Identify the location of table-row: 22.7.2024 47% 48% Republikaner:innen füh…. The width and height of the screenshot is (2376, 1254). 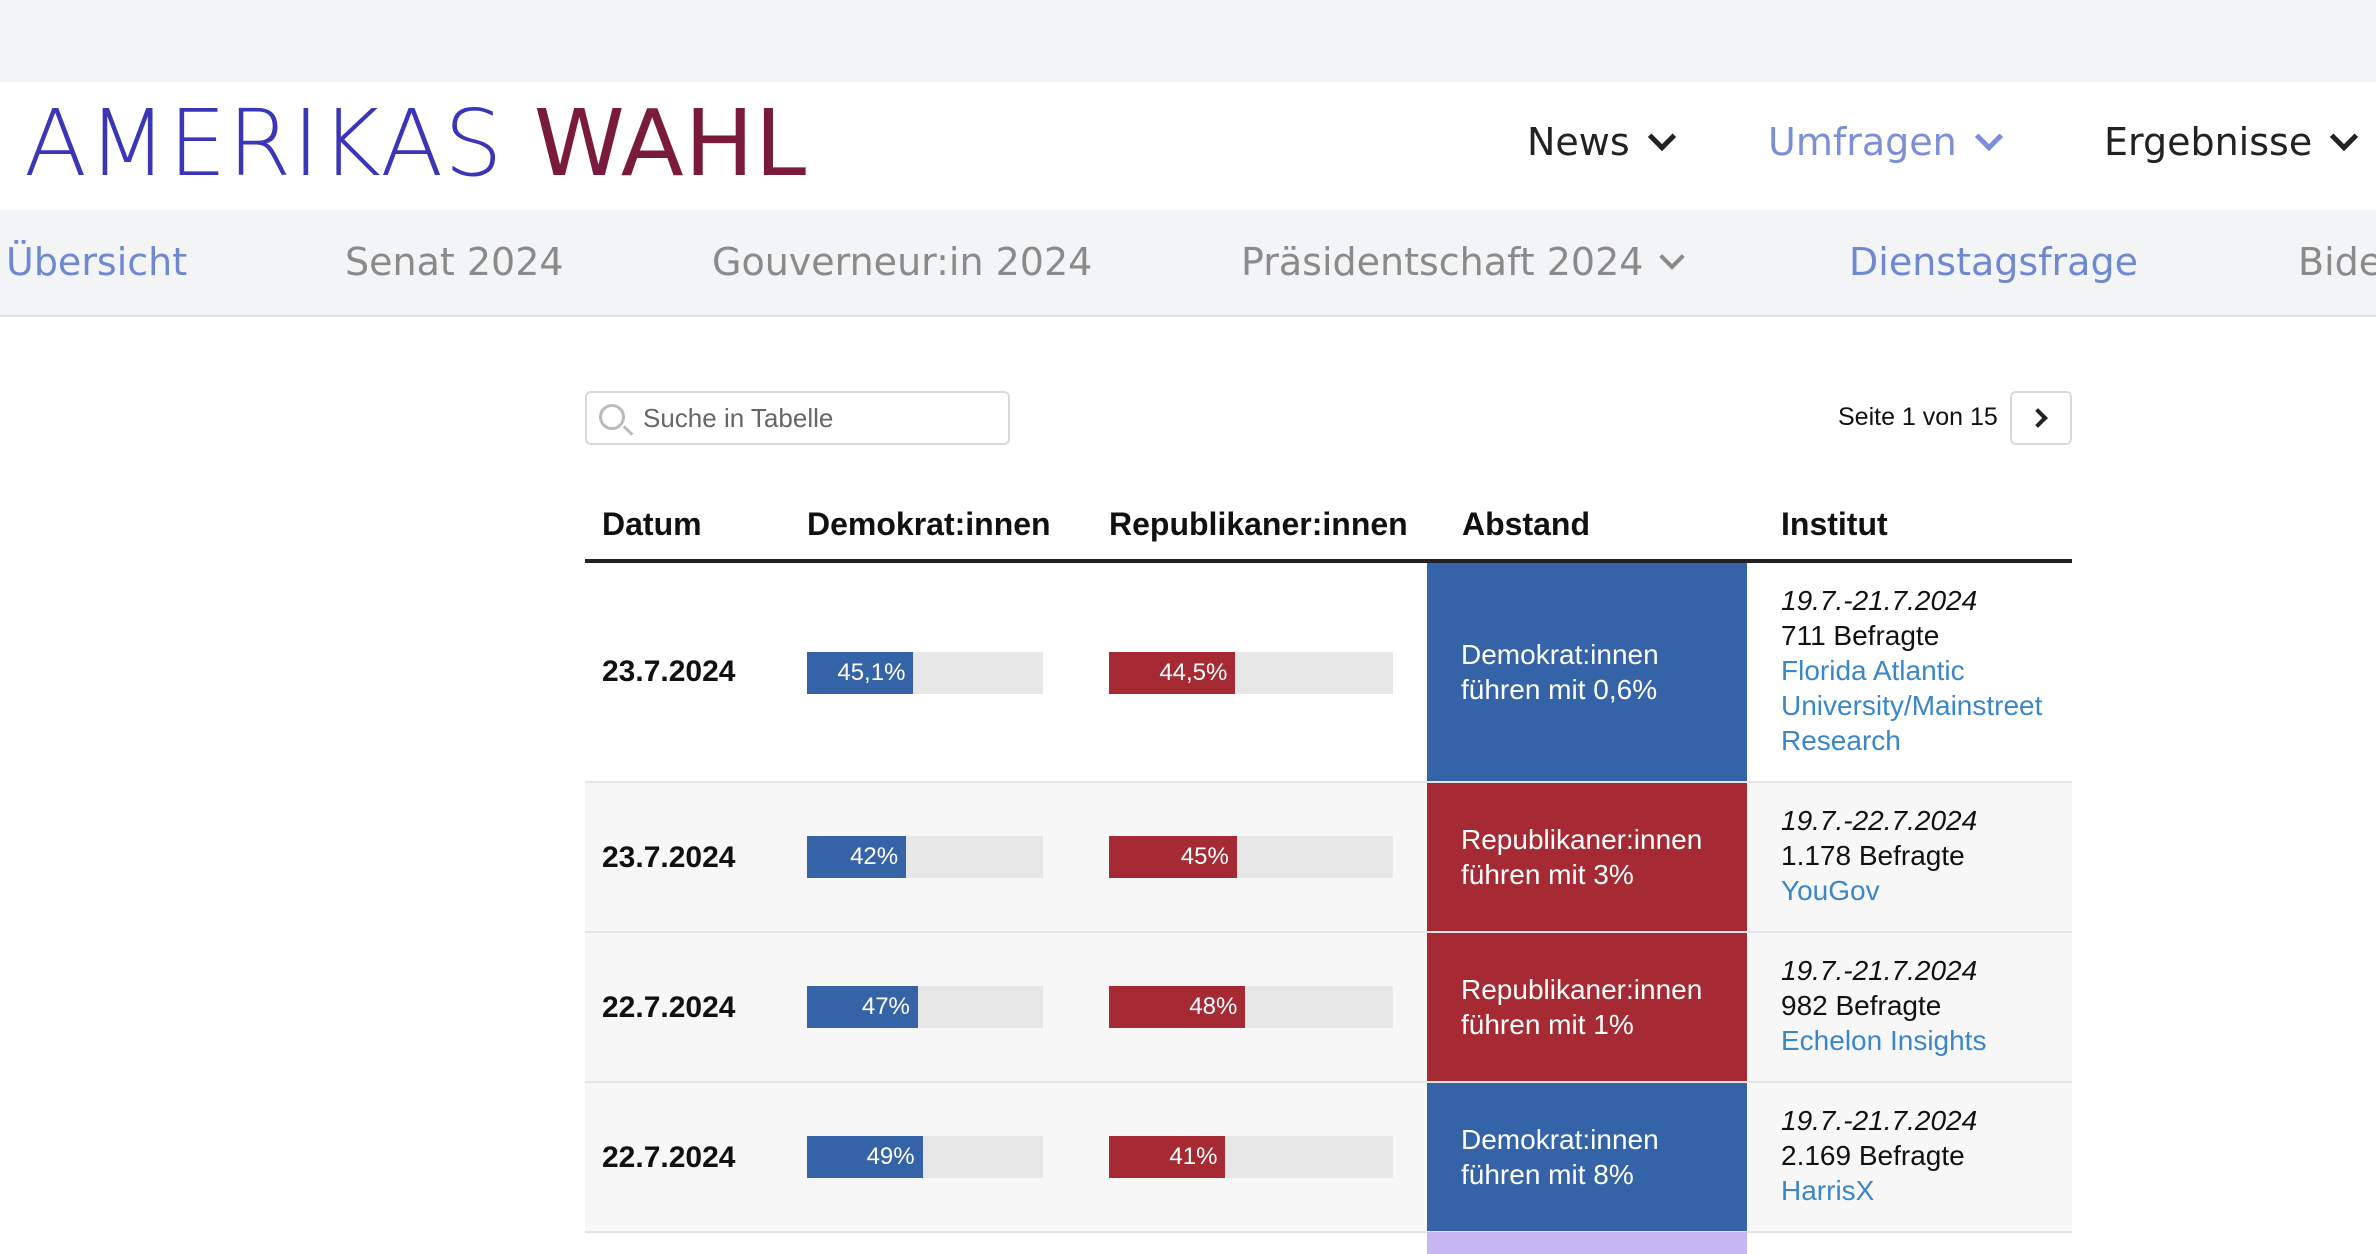
(1328, 1008).